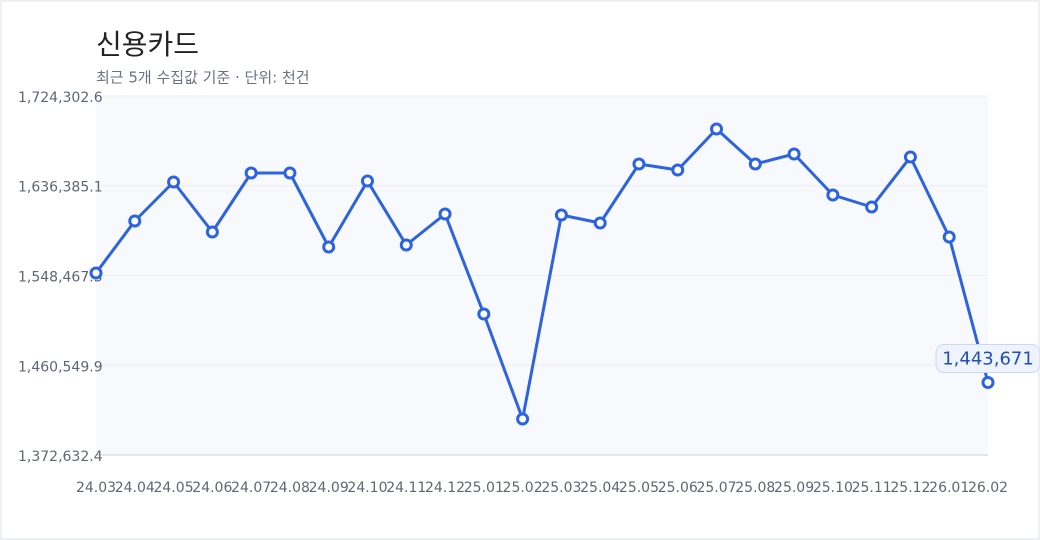 The width and height of the screenshot is (1040, 540). I want to click on x-tick-label: 25.01, so click(484, 488).